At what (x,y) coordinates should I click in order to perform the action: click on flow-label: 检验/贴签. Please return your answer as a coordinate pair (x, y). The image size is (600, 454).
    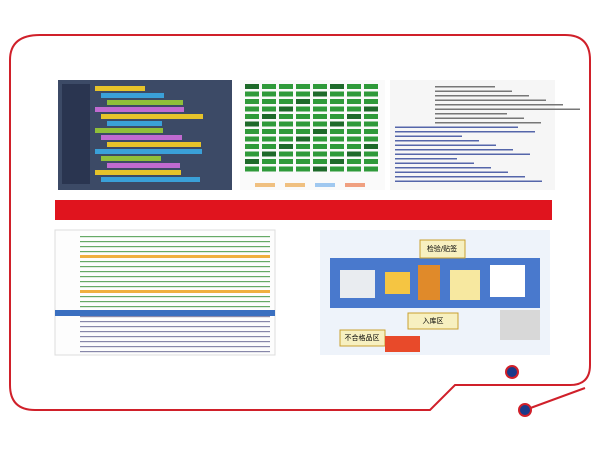
    Looking at the image, I should click on (442, 248).